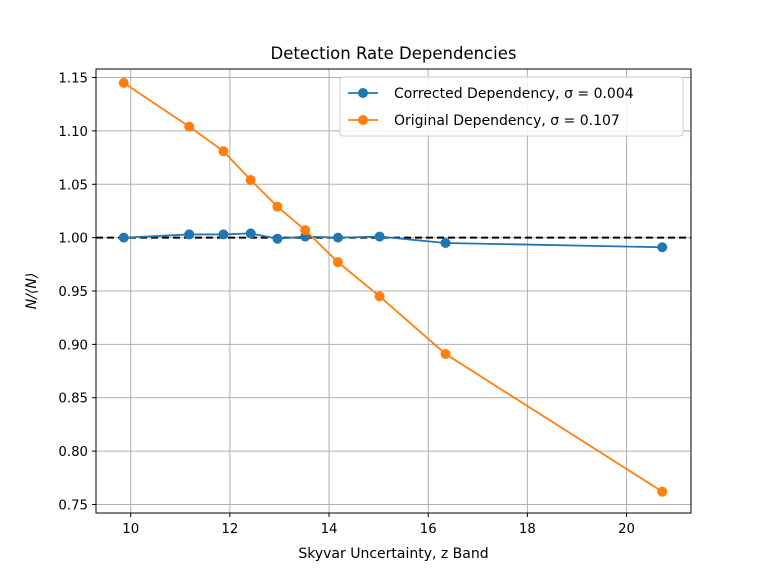  I want to click on x-tick-label: 16, so click(428, 529).